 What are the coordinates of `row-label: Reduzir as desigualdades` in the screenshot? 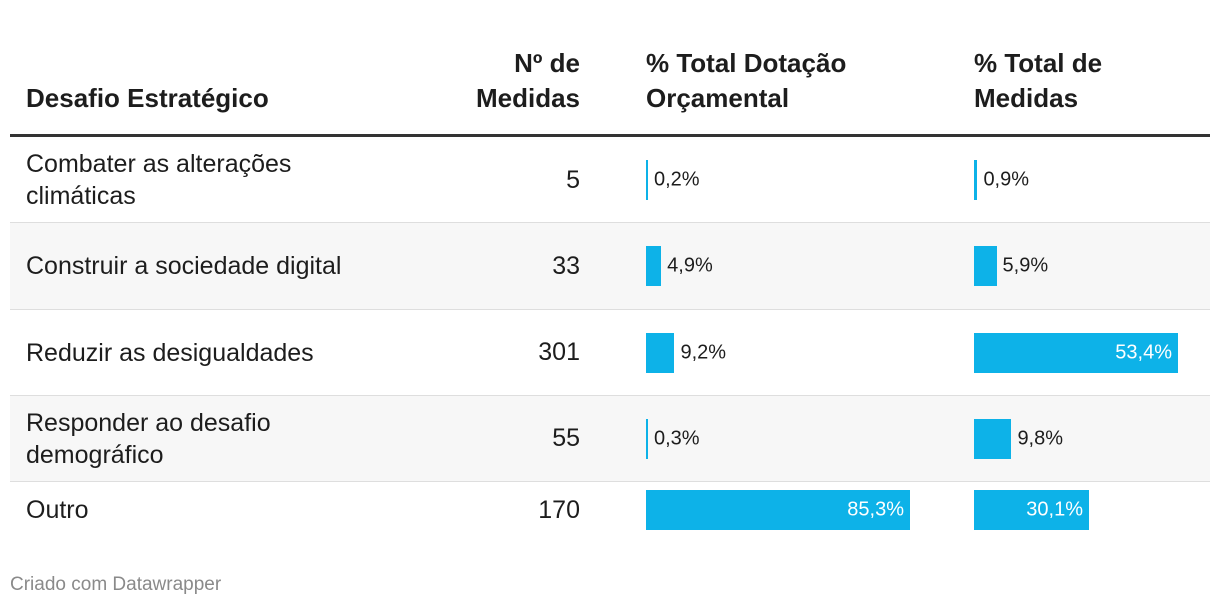 It's located at (170, 352).